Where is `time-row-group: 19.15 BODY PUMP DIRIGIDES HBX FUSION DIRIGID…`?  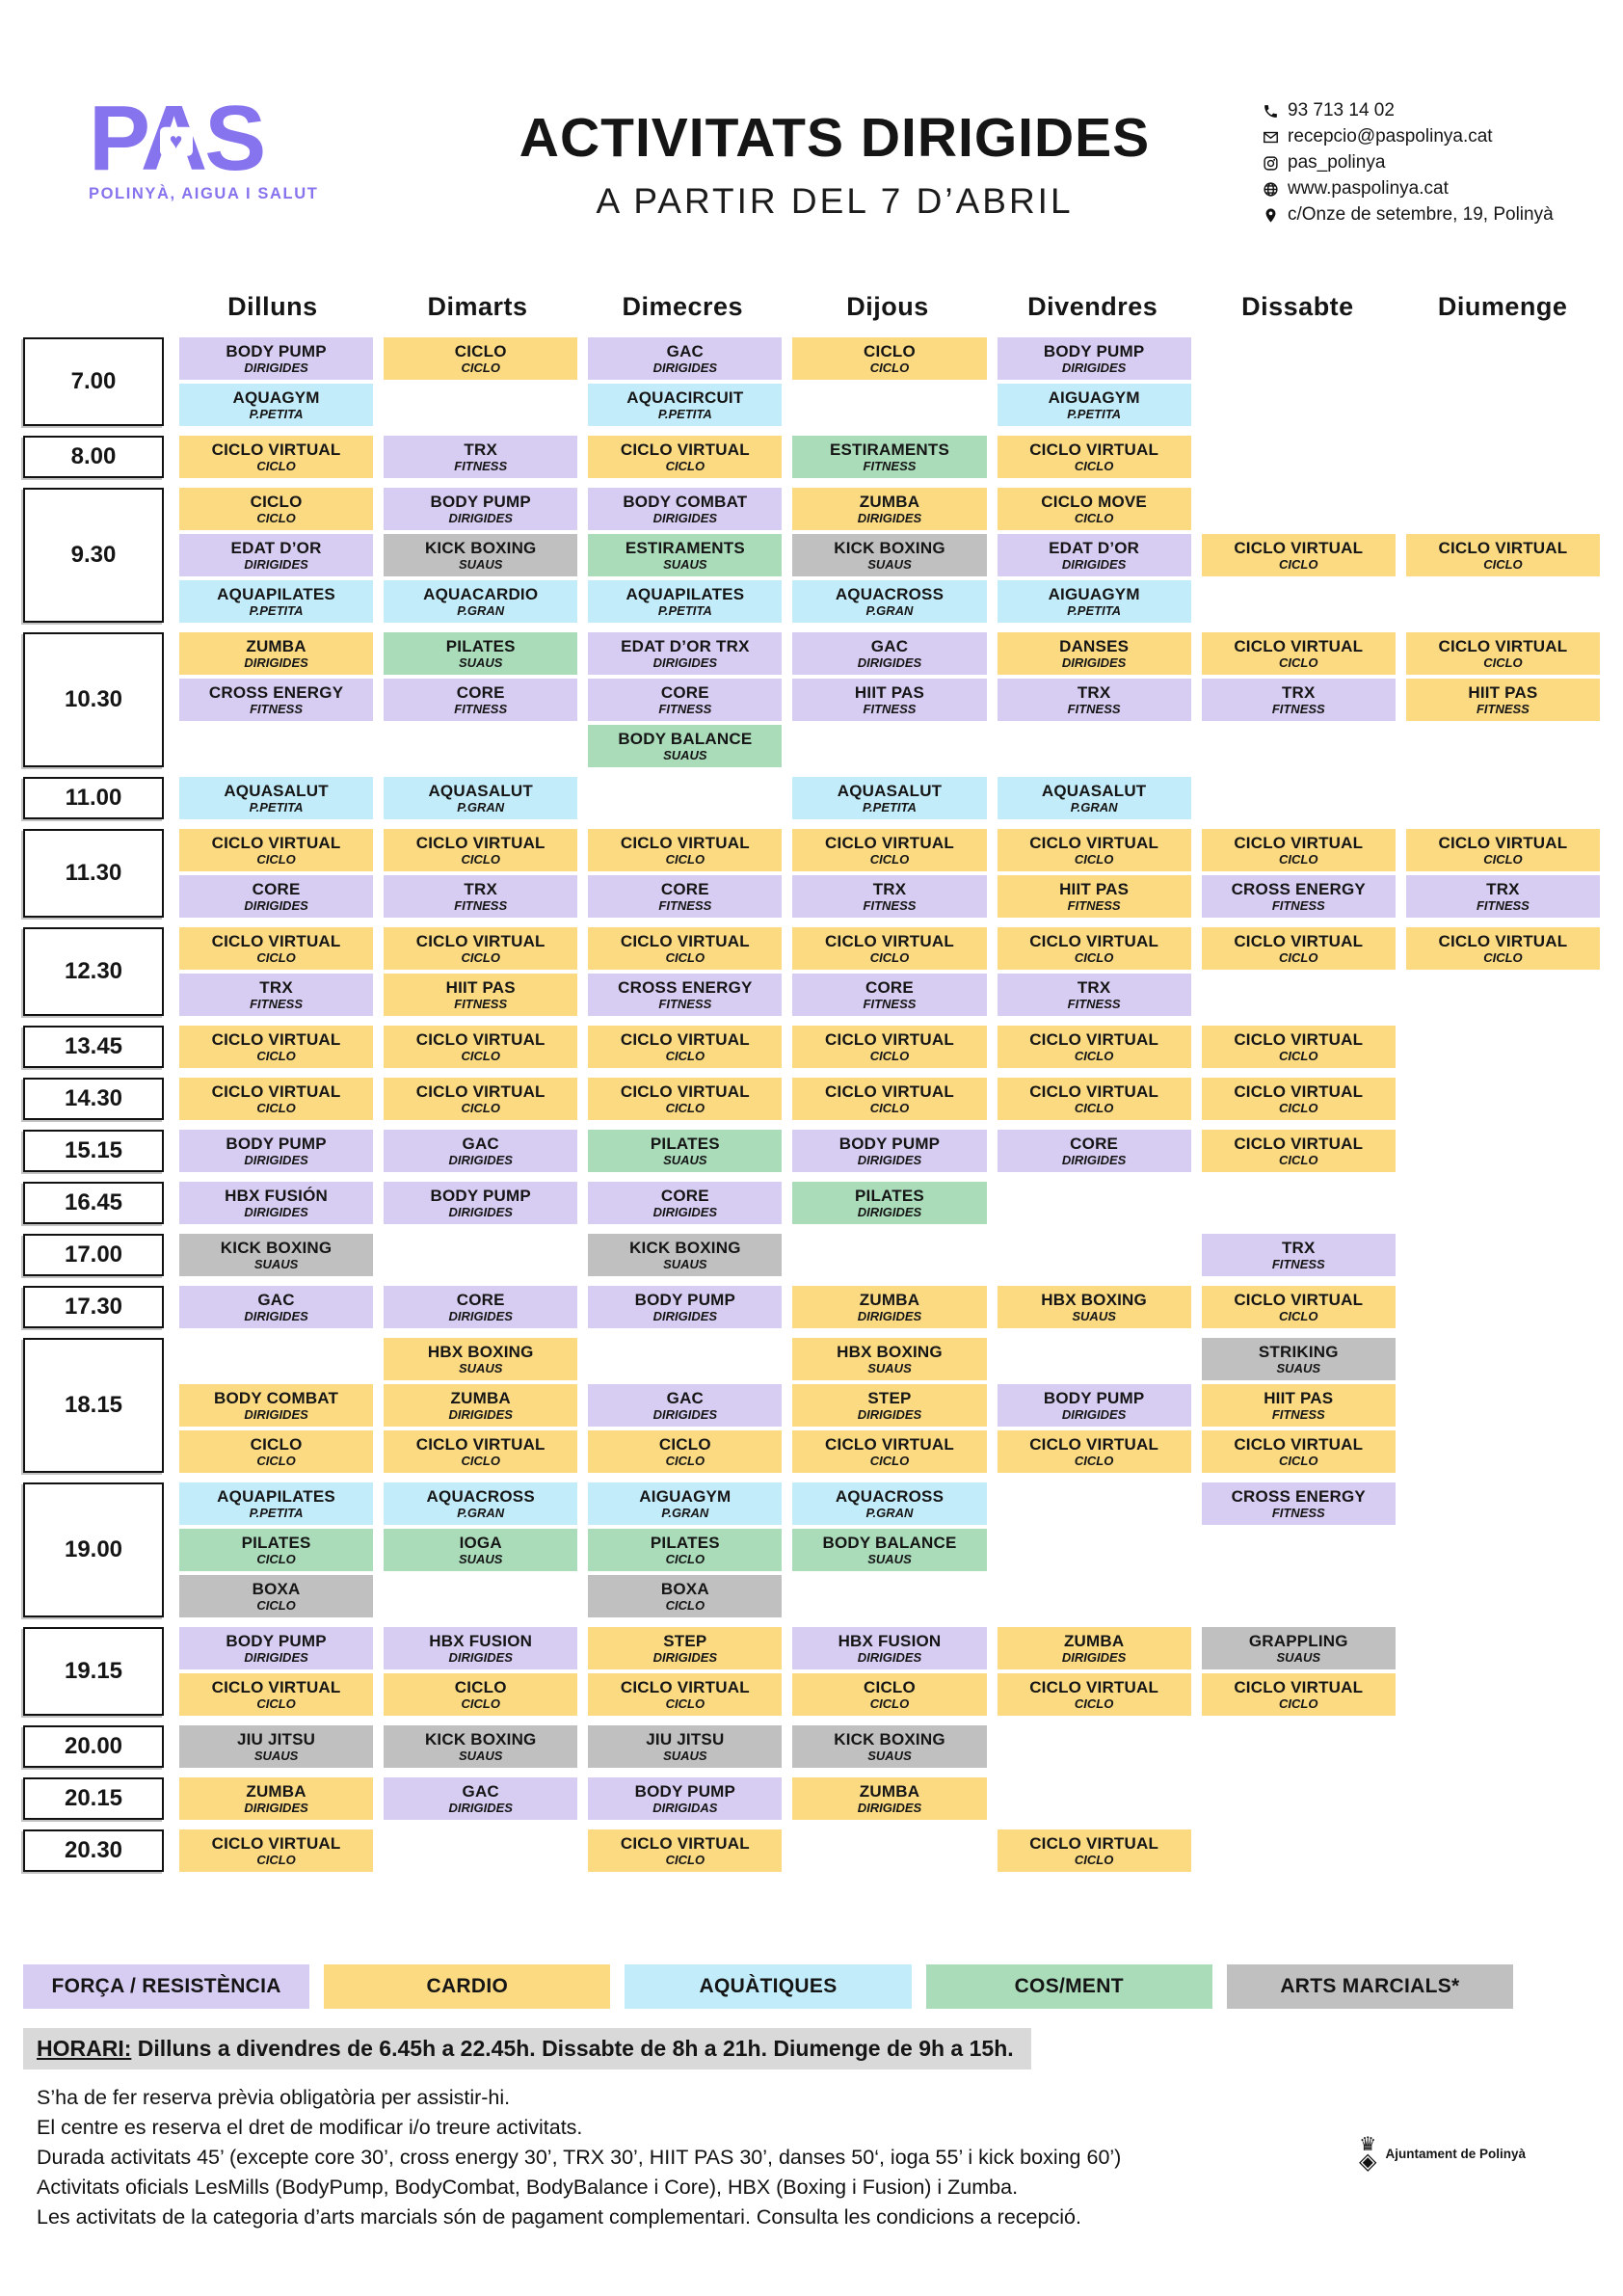 time-row-group: 19.15 BODY PUMP DIRIGIDES HBX FUSION DIRIGID… is located at coordinates (811, 1671).